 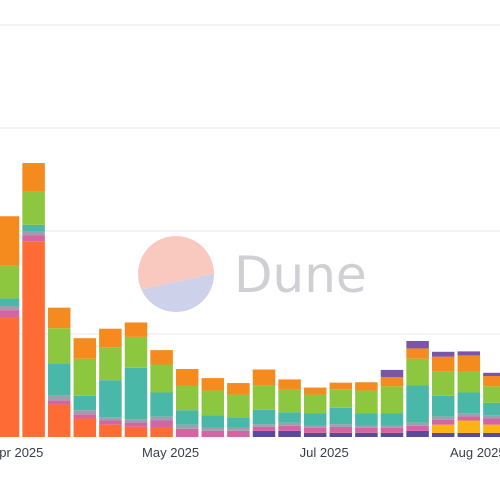 I want to click on x-axis: Apr 2025 May 2025 Jul 2025 Aug 2025, so click(x=250, y=452).